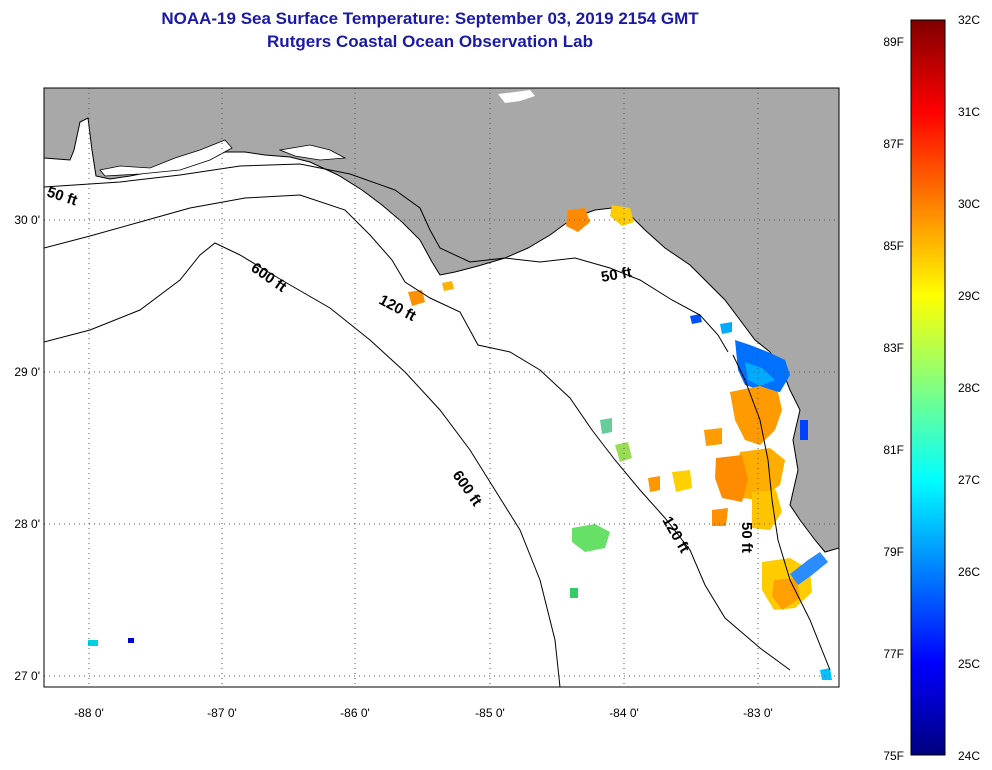 This screenshot has height=770, width=992. Describe the element at coordinates (27, 372) in the screenshot. I see `latitude-tick-label: 29 0'` at that location.